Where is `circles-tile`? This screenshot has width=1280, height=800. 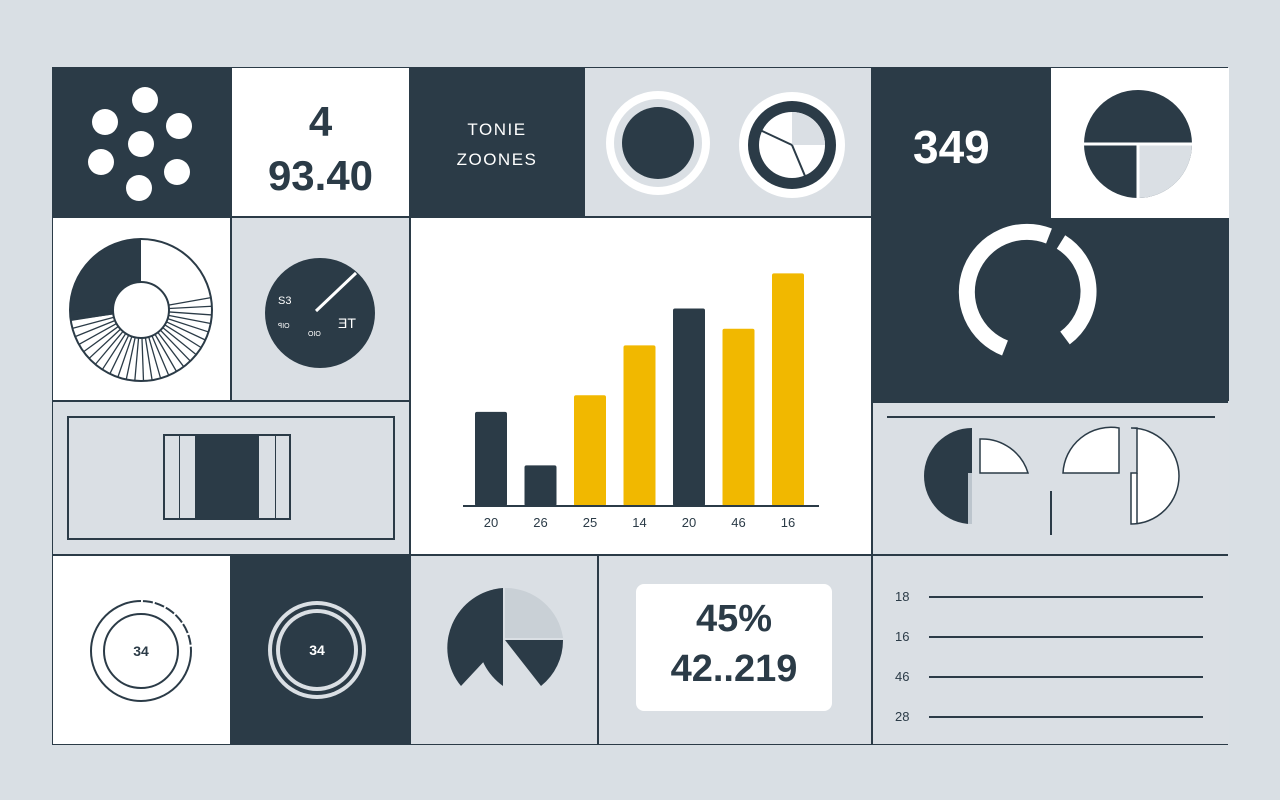 circles-tile is located at coordinates (728, 142).